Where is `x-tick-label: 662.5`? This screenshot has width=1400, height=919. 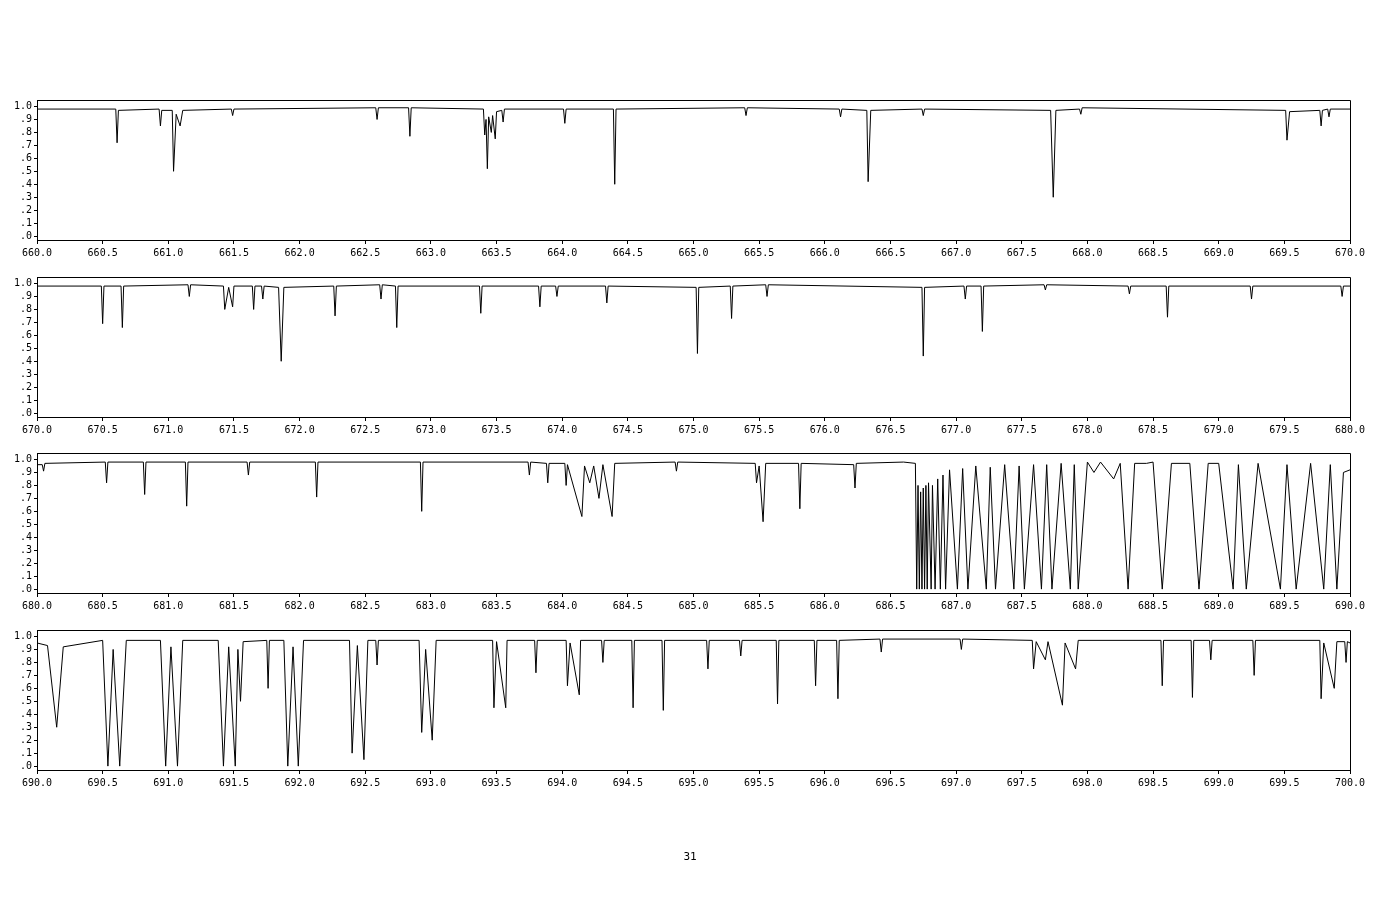
x-tick-label: 662.5 is located at coordinates (365, 252).